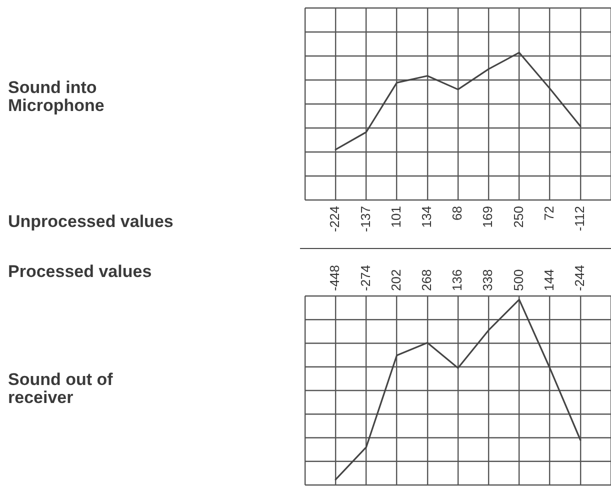 The width and height of the screenshot is (611, 493). Describe the element at coordinates (579, 219) in the screenshot. I see `x-tick-label: -112` at that location.